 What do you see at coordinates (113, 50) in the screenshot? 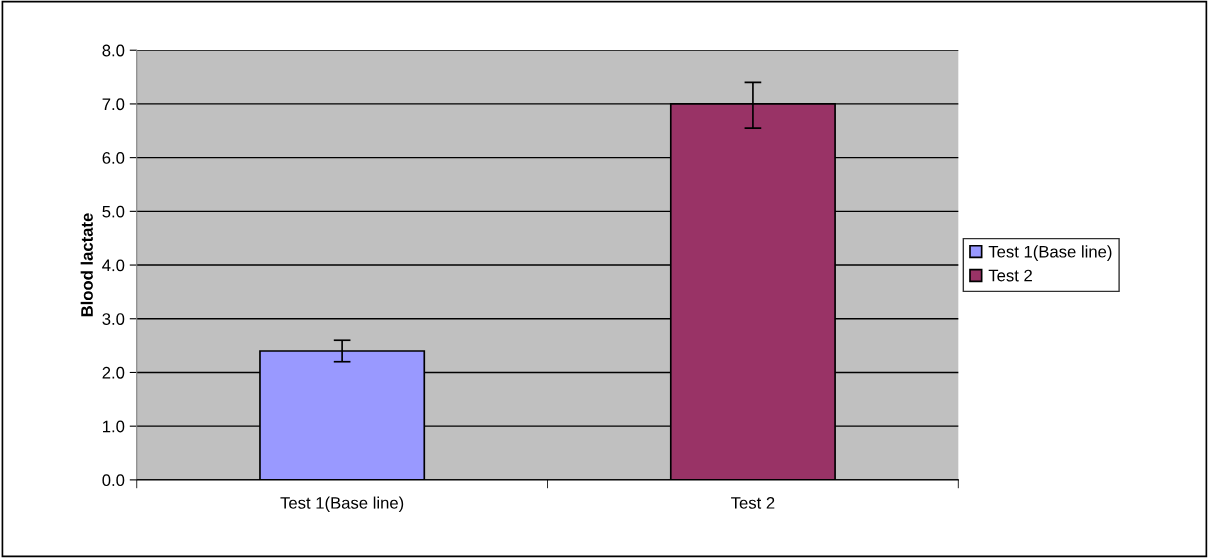
I see `y-tick-label: 8.0` at bounding box center [113, 50].